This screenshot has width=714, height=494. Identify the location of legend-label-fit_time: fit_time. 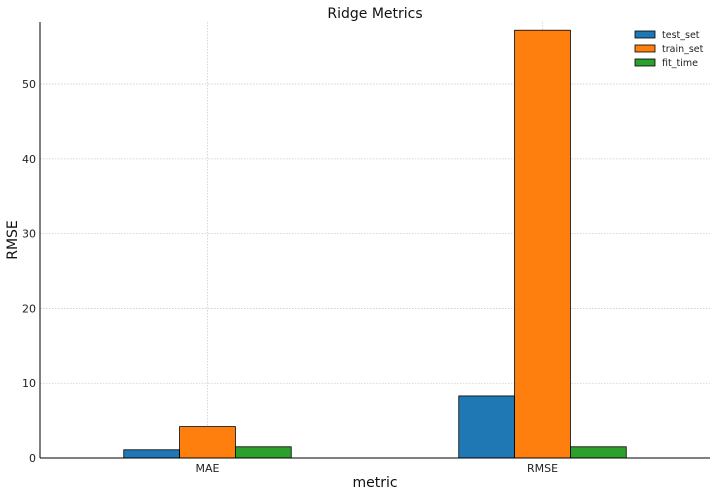
(680, 63).